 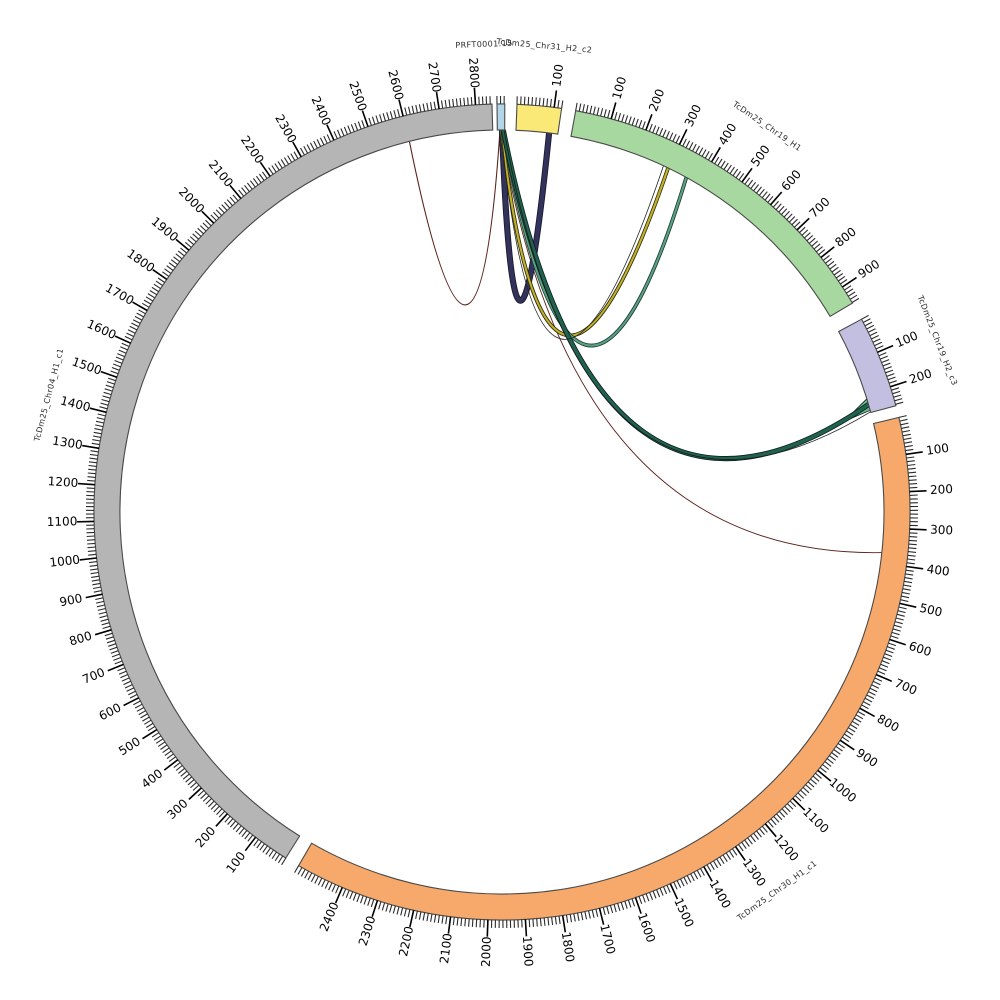 What do you see at coordinates (110, 711) in the screenshot?
I see `tick-label: 600` at bounding box center [110, 711].